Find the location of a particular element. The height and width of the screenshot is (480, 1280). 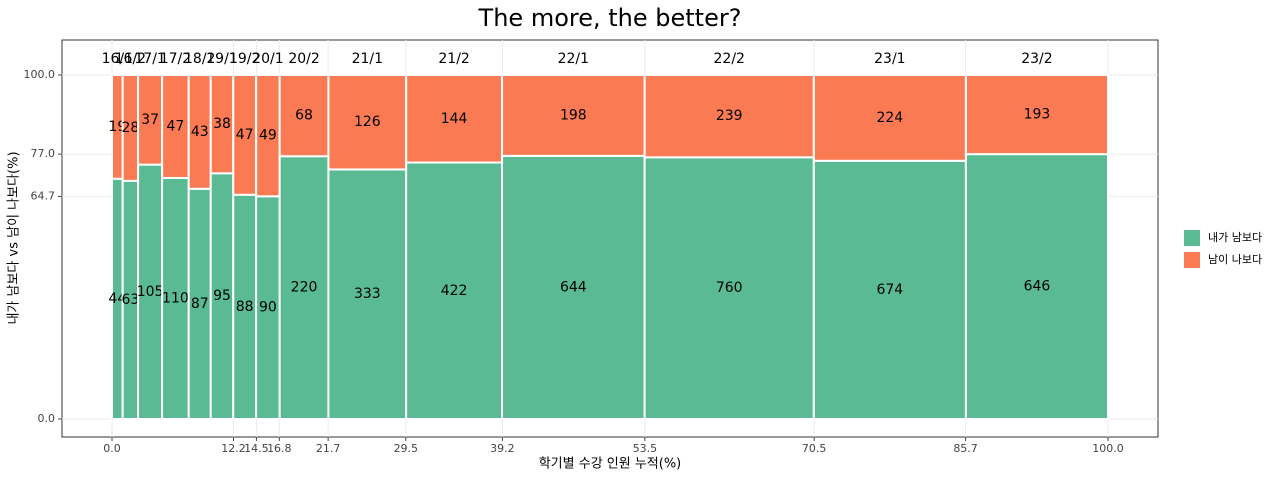

x-tick-label: 53.5 is located at coordinates (645, 448).